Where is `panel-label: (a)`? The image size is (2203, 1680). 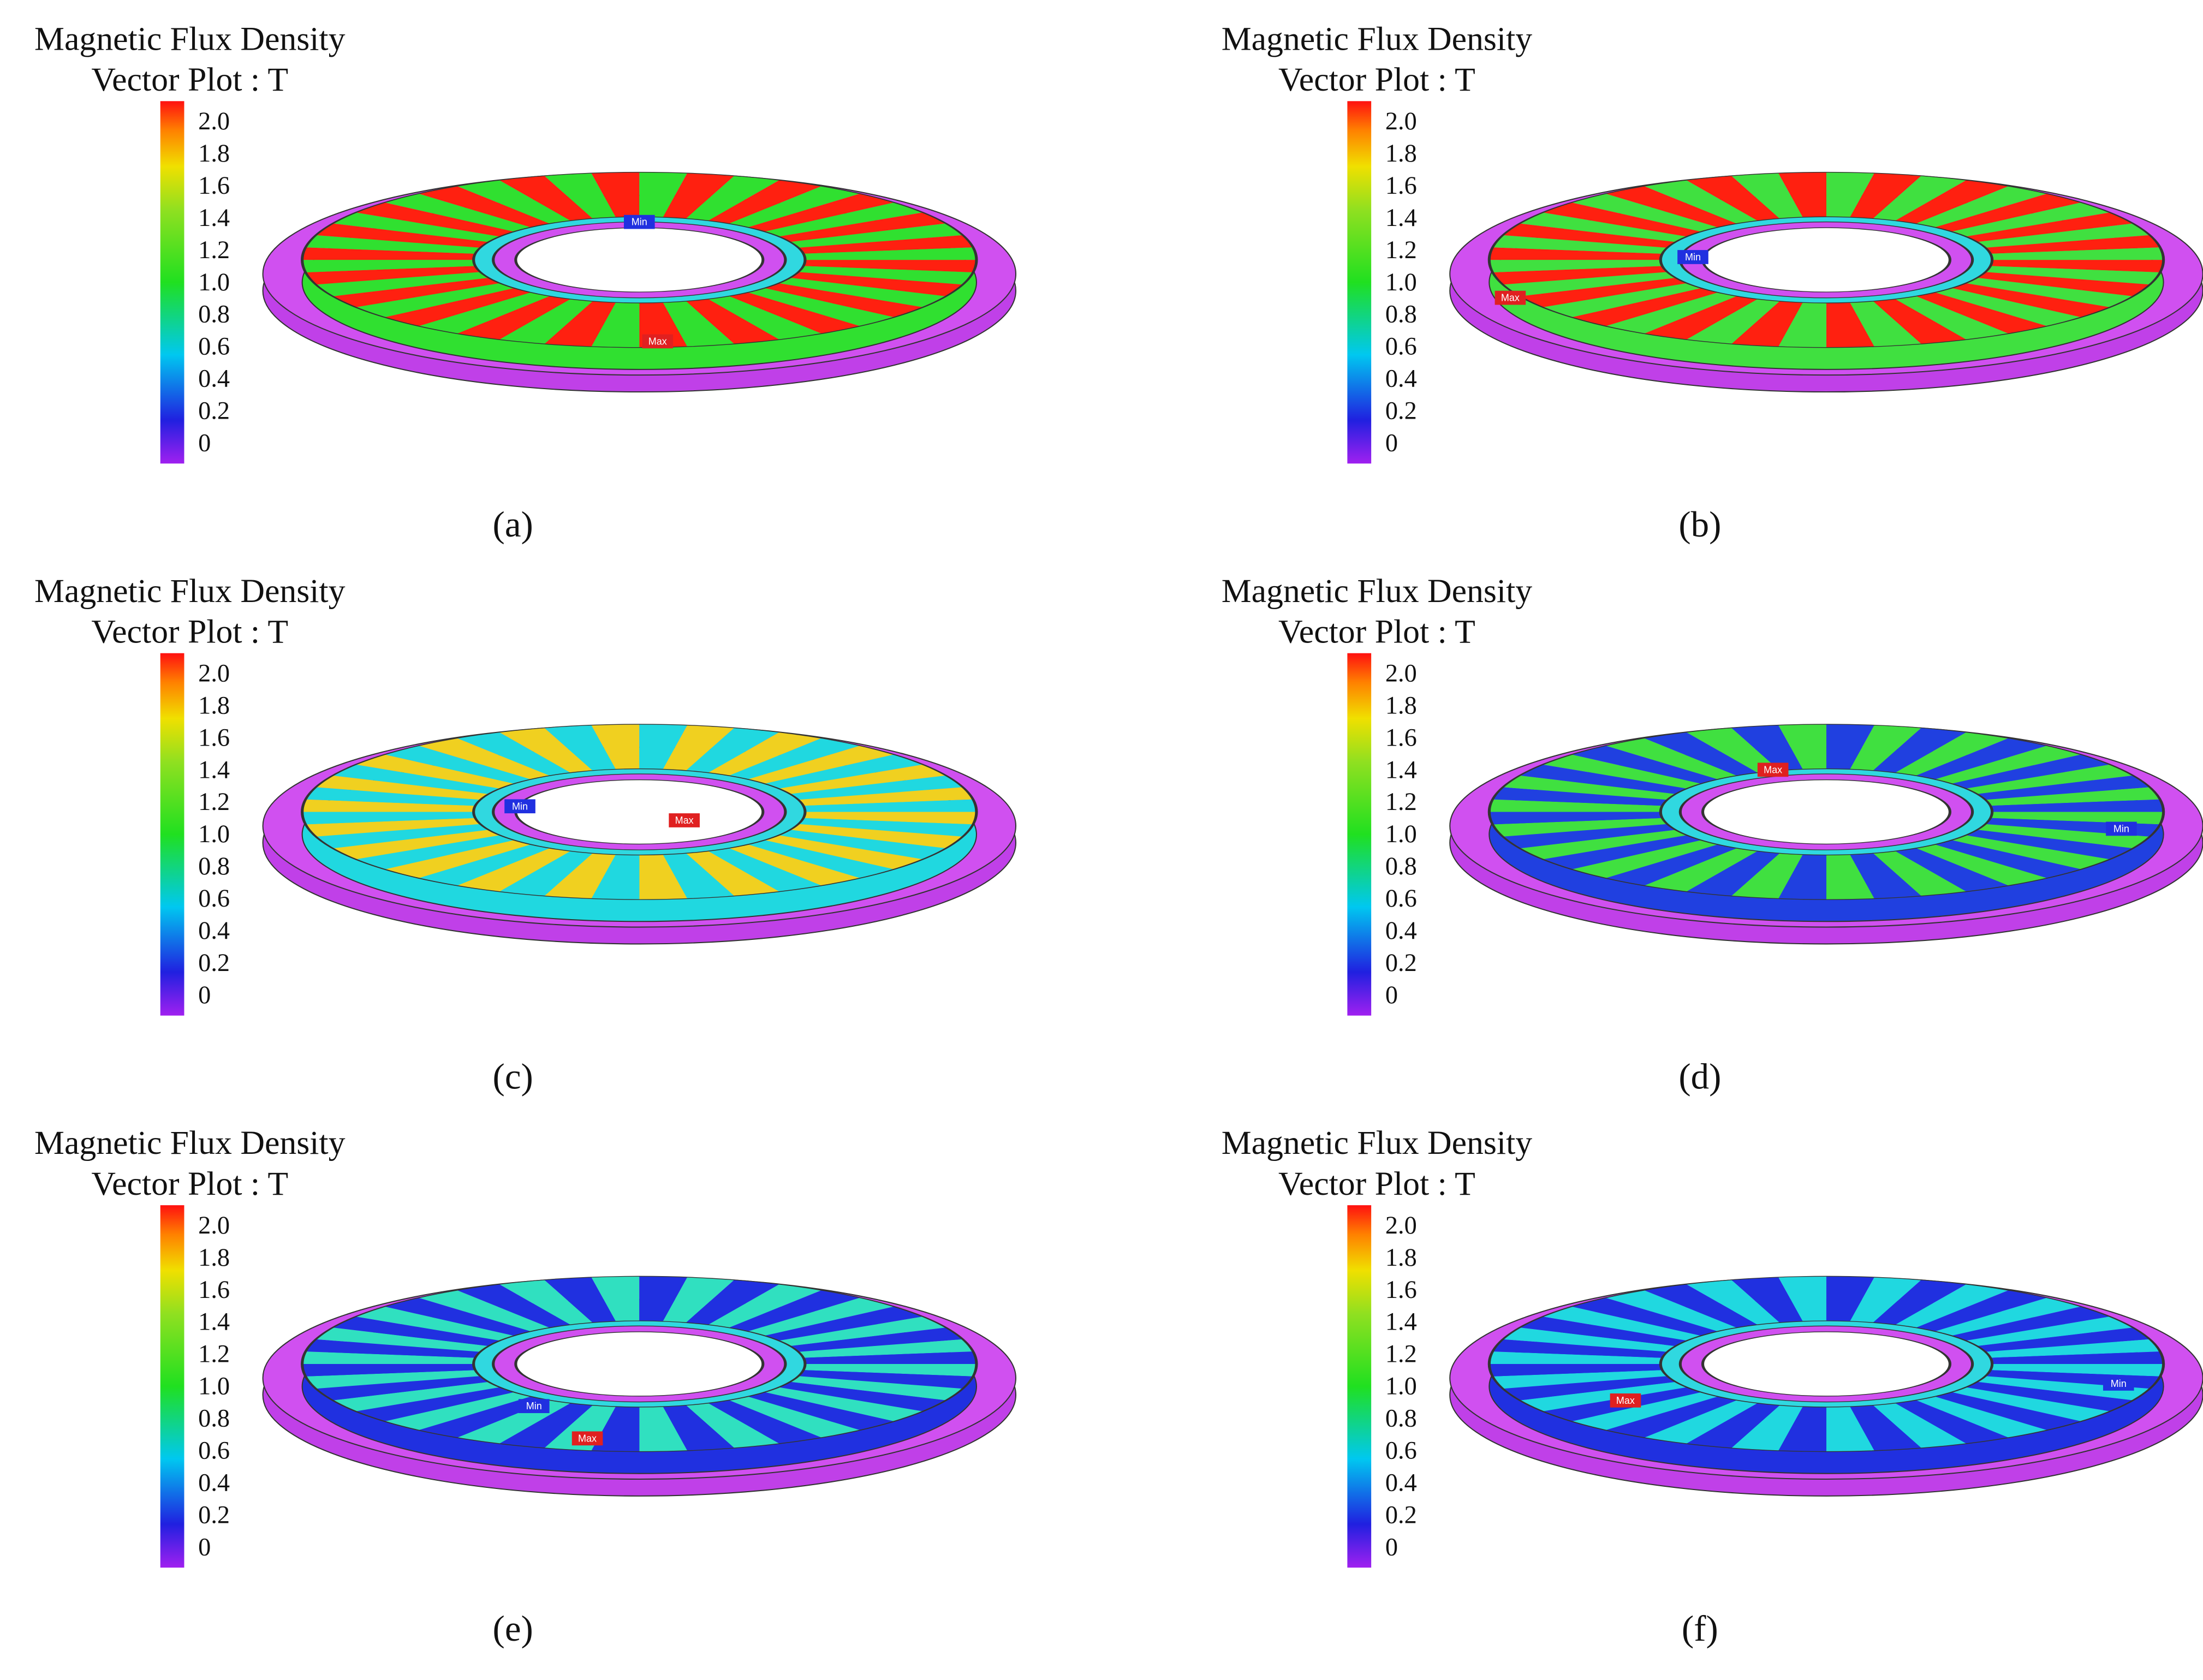 panel-label: (a) is located at coordinates (513, 524).